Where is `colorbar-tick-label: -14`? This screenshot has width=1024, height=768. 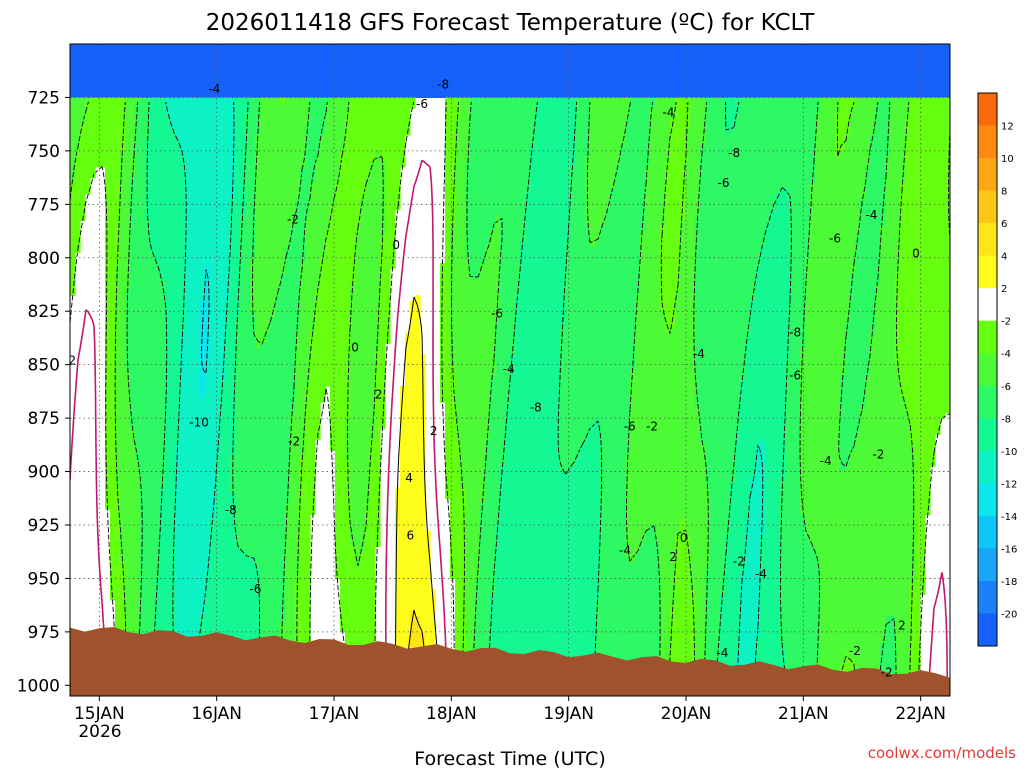
colorbar-tick-label: -14 is located at coordinates (1009, 517).